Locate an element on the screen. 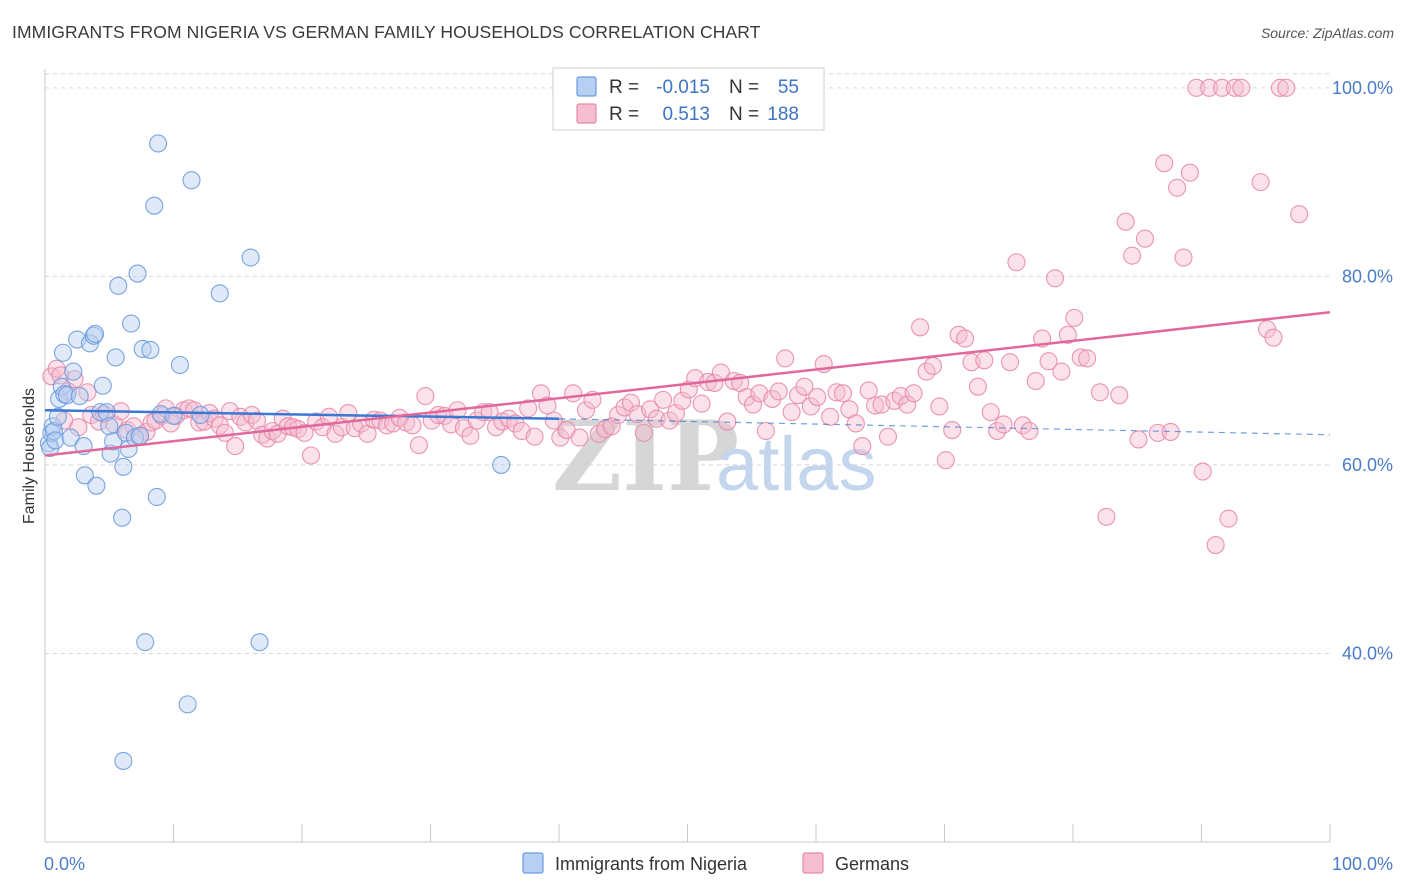 The image size is (1406, 892). x-tick-label-1: 100.0% is located at coordinates (1362, 864).